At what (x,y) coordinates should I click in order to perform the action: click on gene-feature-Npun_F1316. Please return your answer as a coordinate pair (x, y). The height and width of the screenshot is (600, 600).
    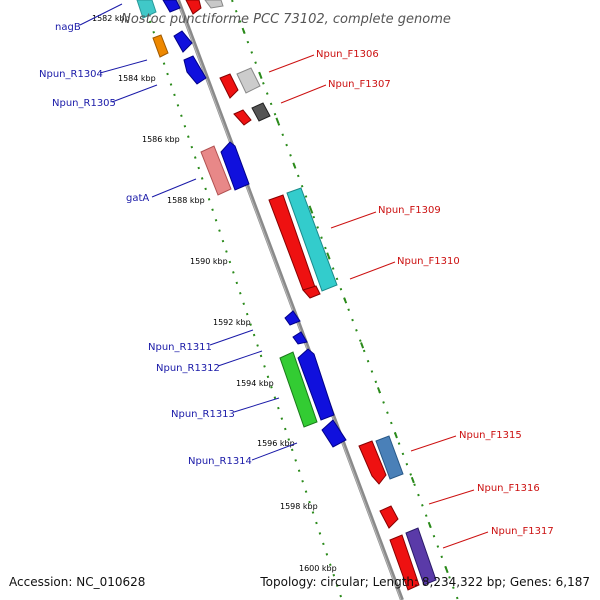
    Looking at the image, I should click on (389, 517).